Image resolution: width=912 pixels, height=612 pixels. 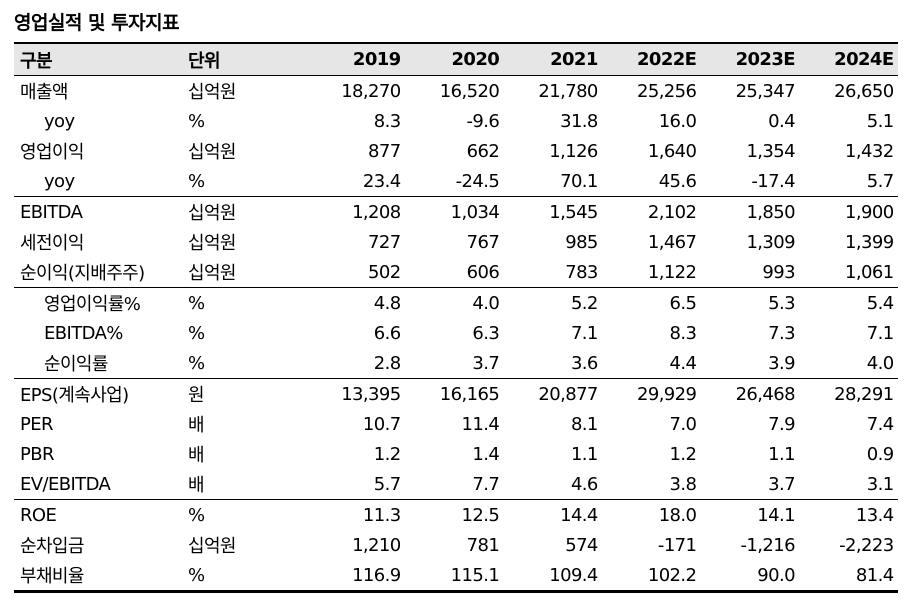 I want to click on row-value: 115.1, so click(x=475, y=575).